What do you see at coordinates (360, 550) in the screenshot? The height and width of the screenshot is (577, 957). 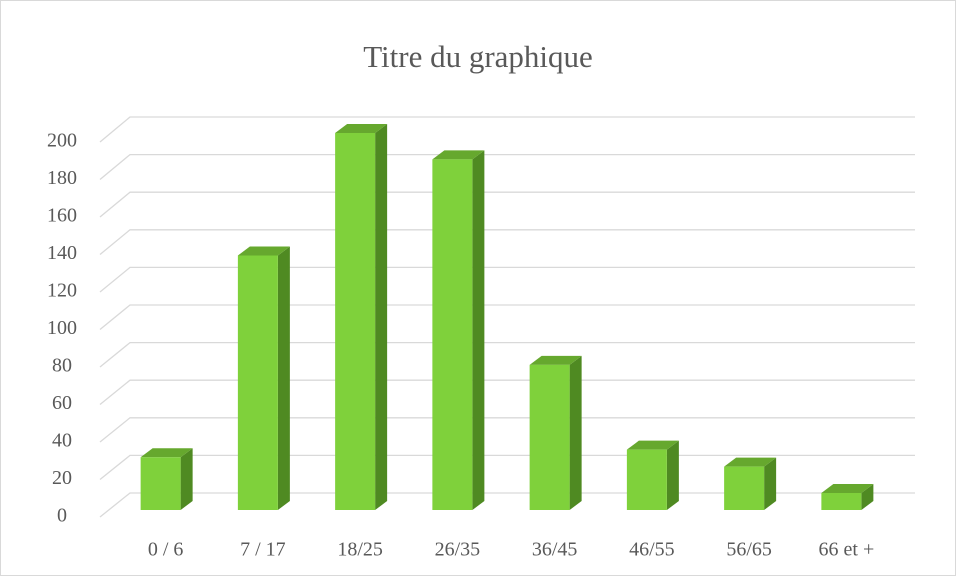 I see `x-tick-label: 18/25` at bounding box center [360, 550].